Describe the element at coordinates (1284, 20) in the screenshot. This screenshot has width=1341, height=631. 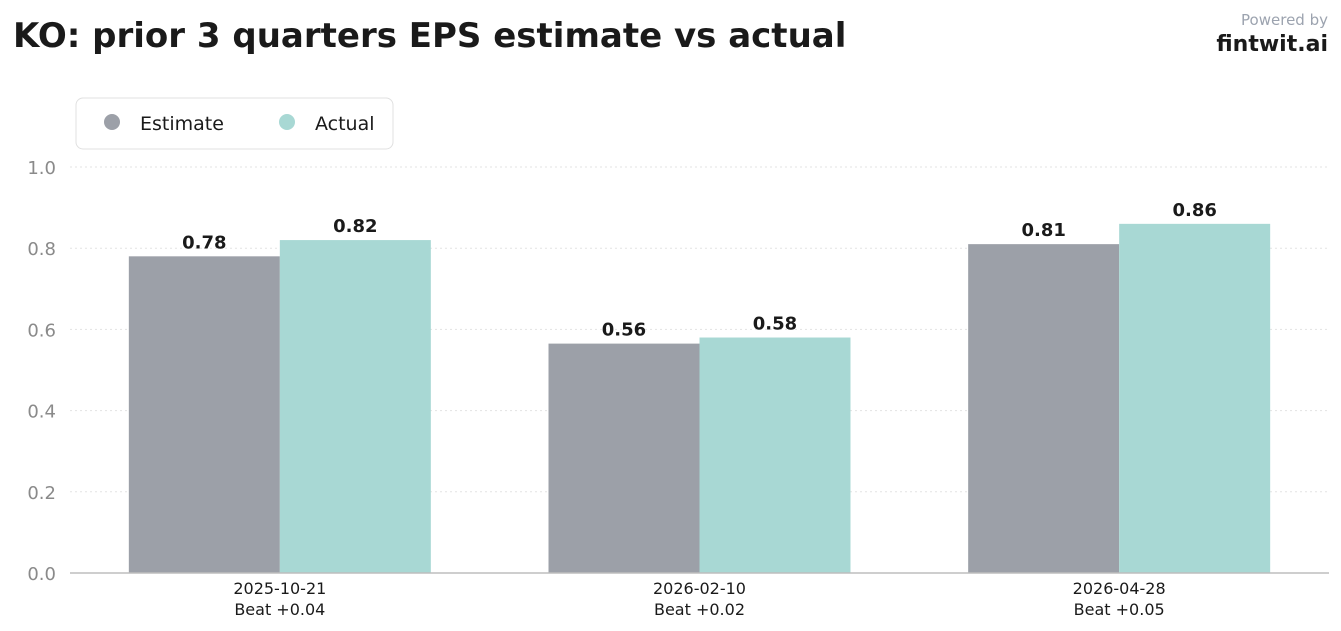
I see `brand-caption: Powered by` at that location.